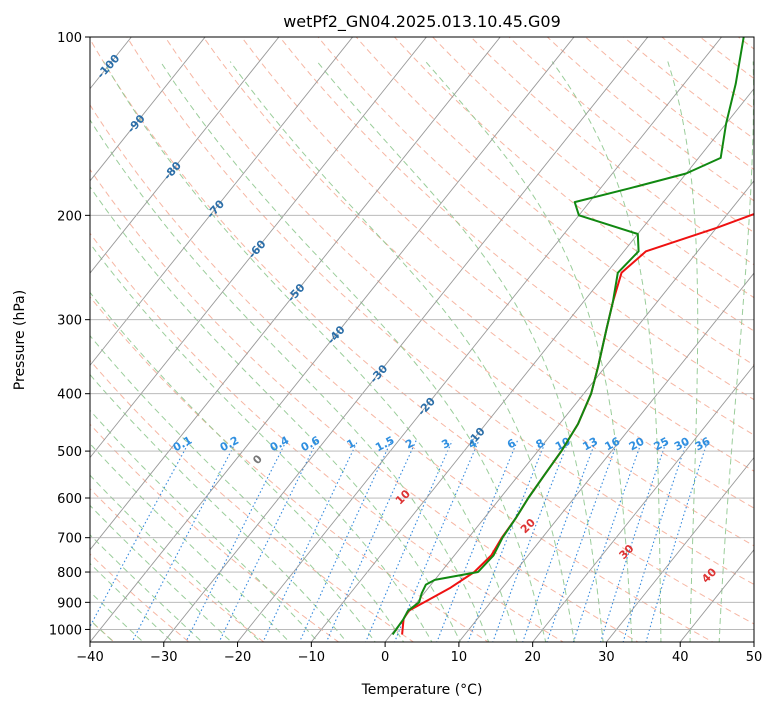  What do you see at coordinates (69, 573) in the screenshot?
I see `y-tick-label: 800` at bounding box center [69, 573].